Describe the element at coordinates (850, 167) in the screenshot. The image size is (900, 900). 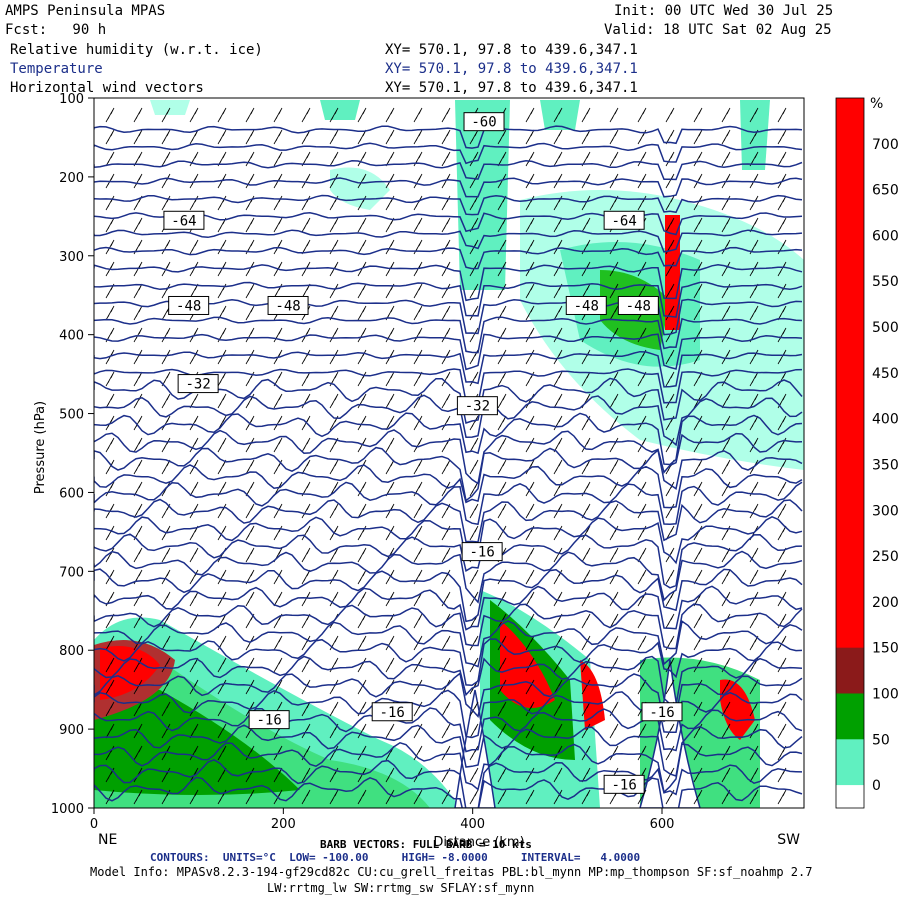
I see `colorbar-swatch` at that location.